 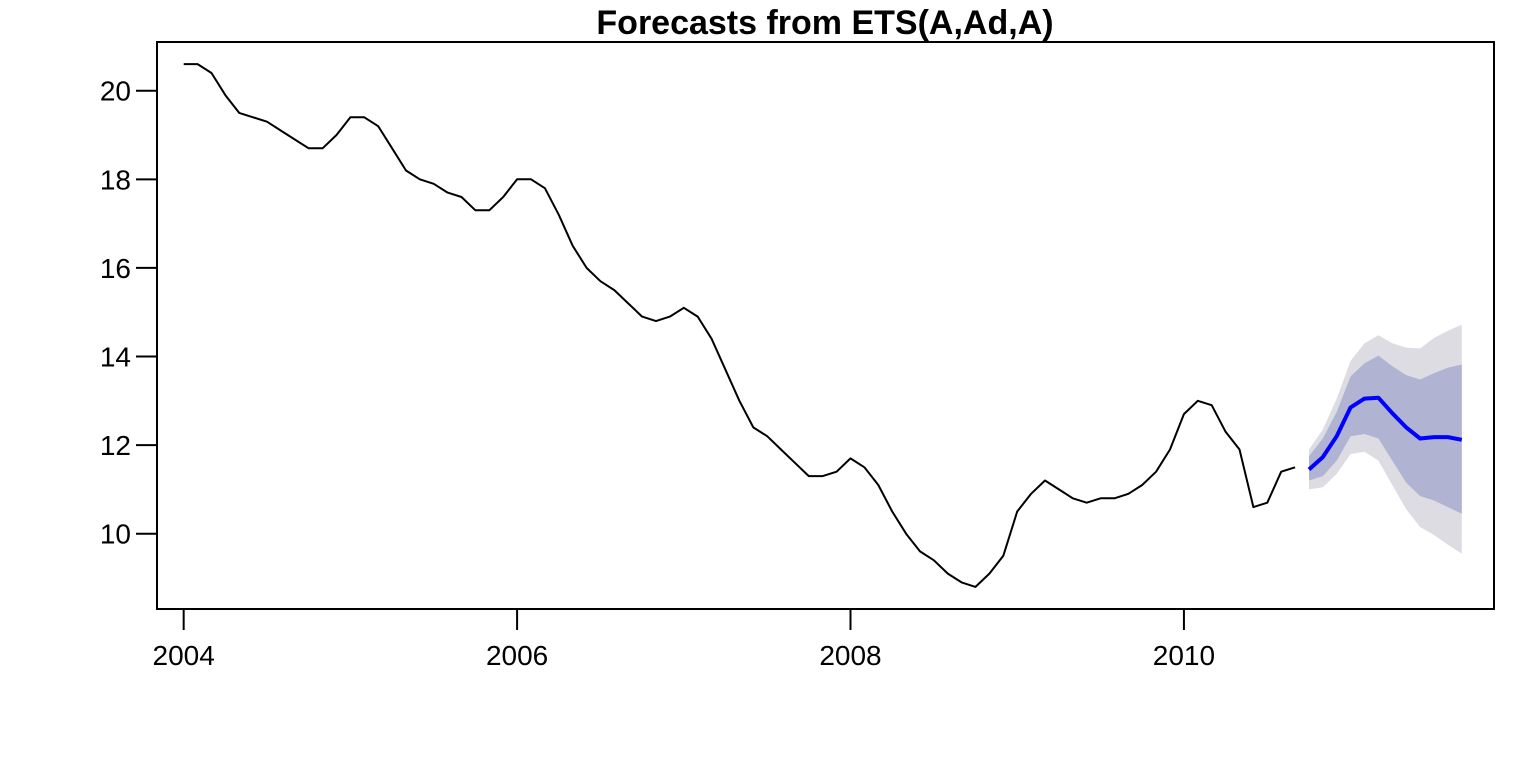 What do you see at coordinates (115, 179) in the screenshot?
I see `y-tick-label: 18` at bounding box center [115, 179].